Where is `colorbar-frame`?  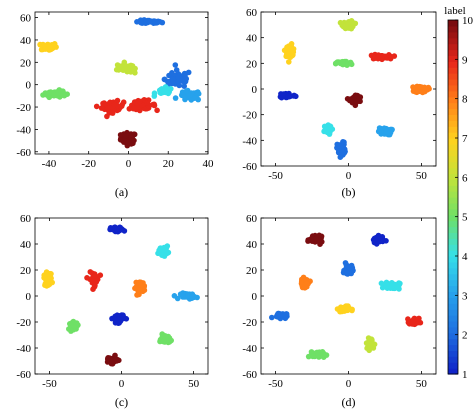 colorbar-frame is located at coordinates (453, 197).